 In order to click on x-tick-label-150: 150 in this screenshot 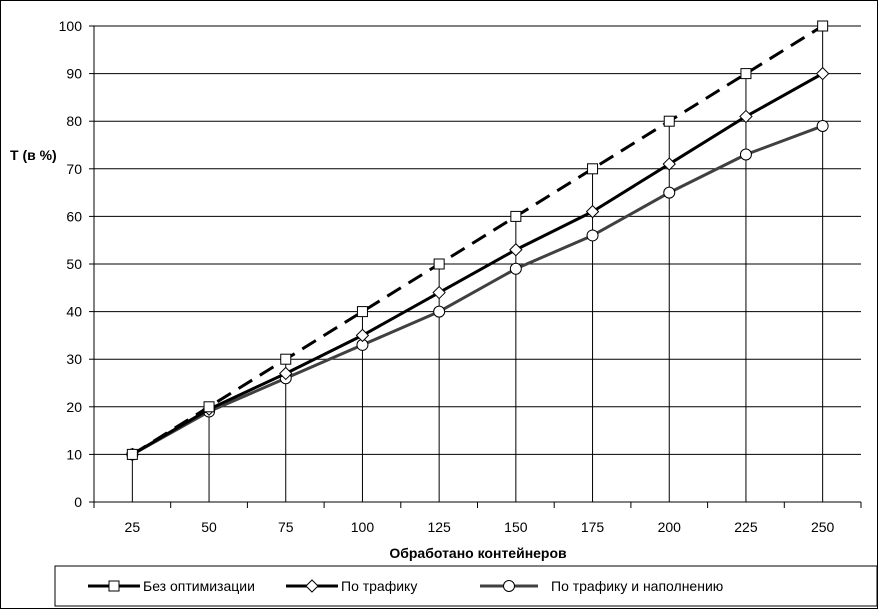, I will do `click(516, 527)`.